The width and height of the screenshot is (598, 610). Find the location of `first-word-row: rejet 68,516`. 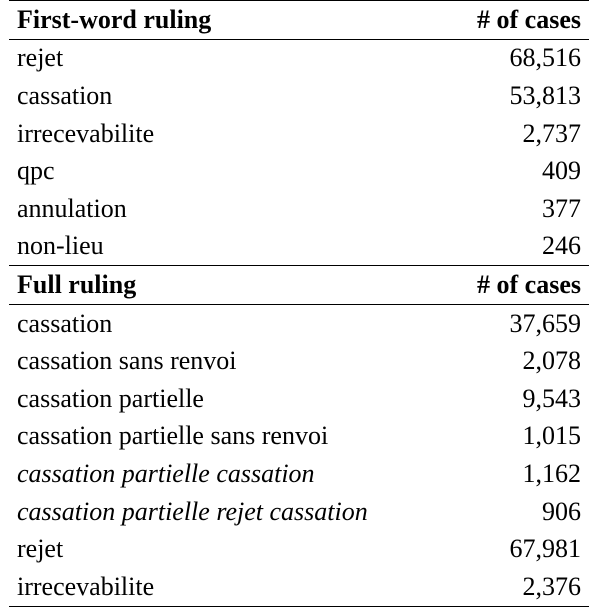

first-word-row: rejet 68,516 is located at coordinates (299, 58).